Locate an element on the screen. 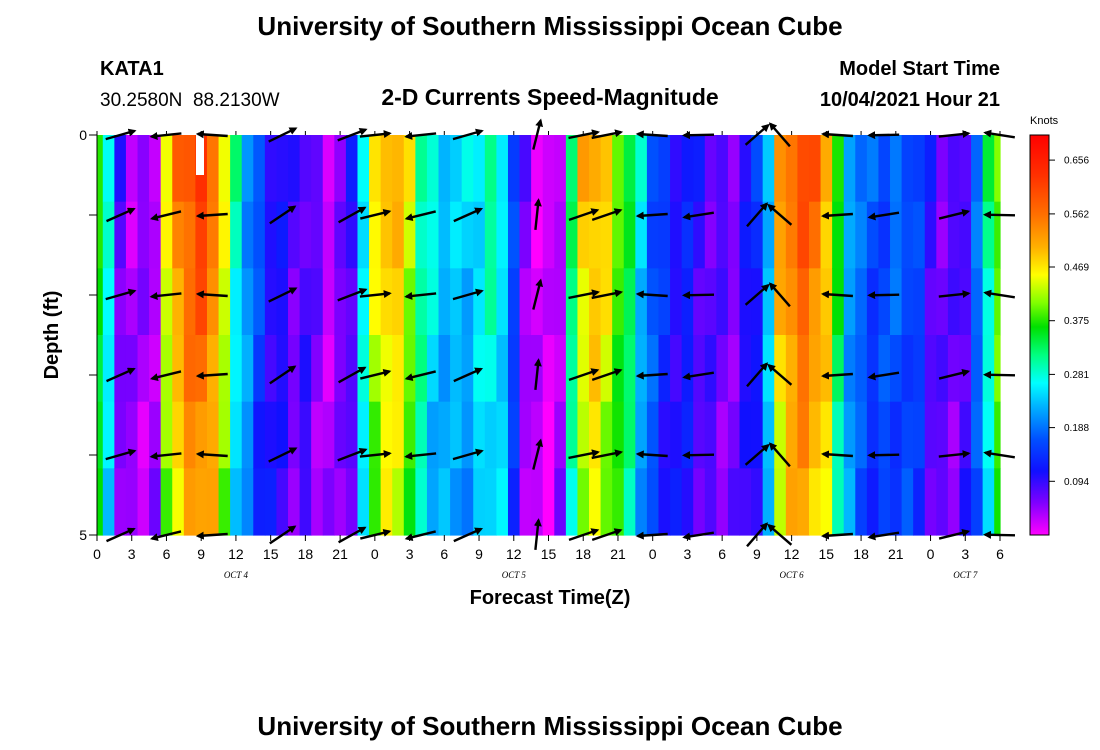 The image size is (1100, 750). colorbar-tick-label: 0.469 is located at coordinates (1076, 268).